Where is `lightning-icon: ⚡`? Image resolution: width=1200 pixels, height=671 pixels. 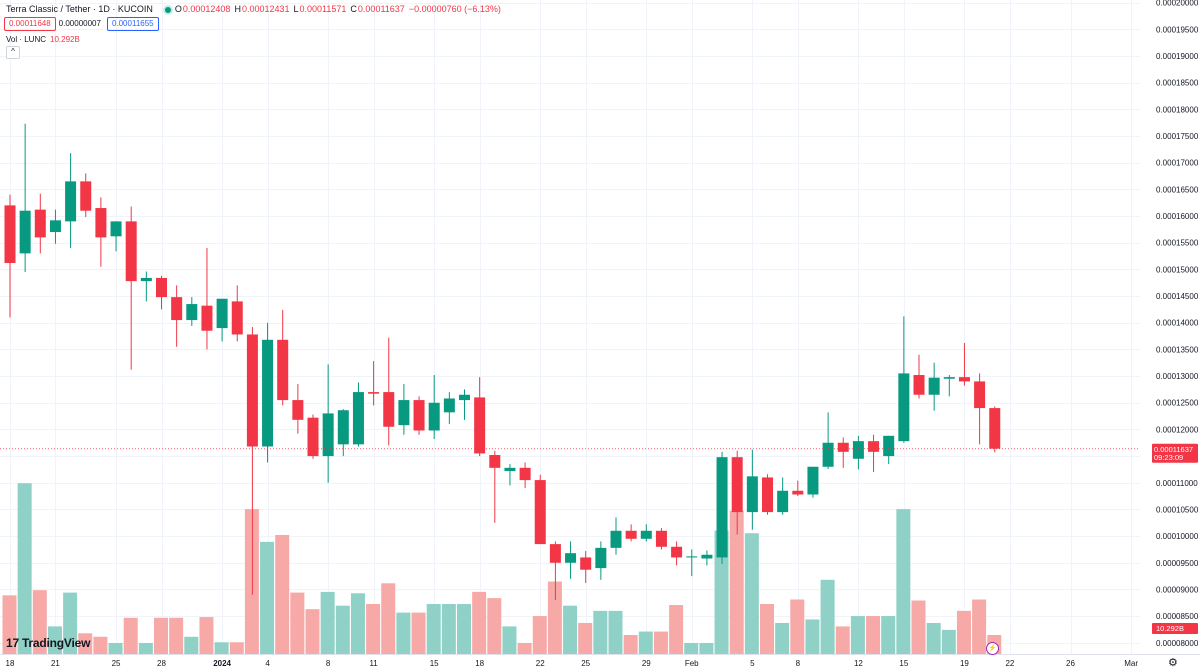 lightning-icon: ⚡ is located at coordinates (992, 648).